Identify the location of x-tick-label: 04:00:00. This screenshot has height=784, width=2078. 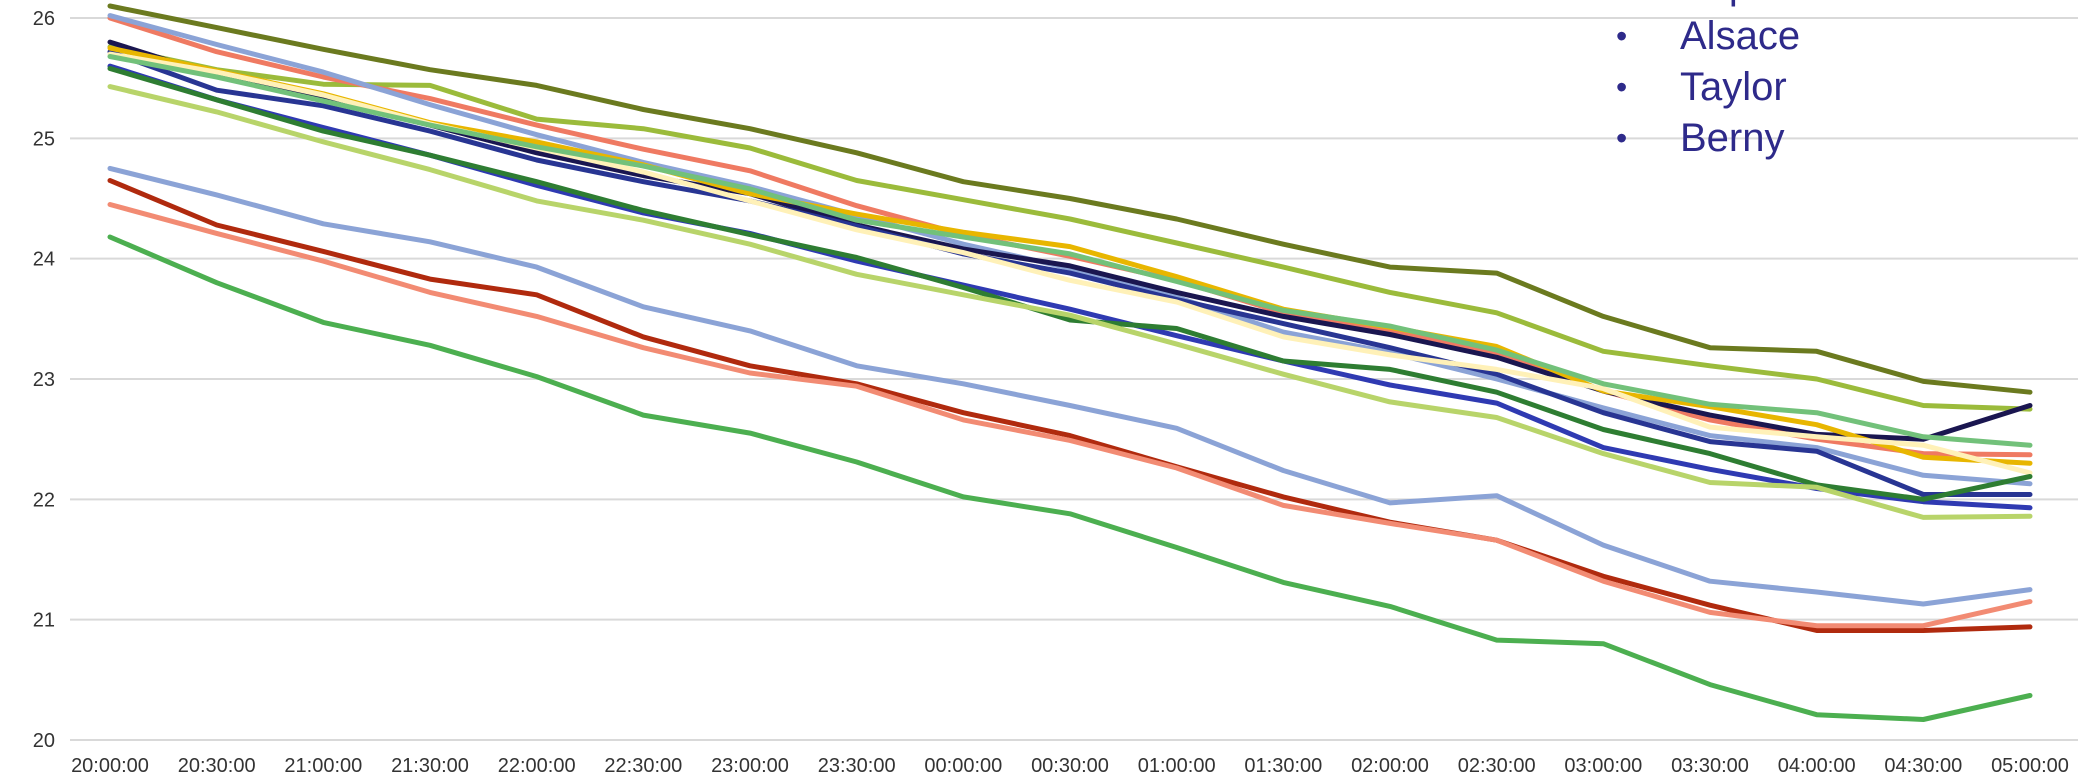
(1817, 766).